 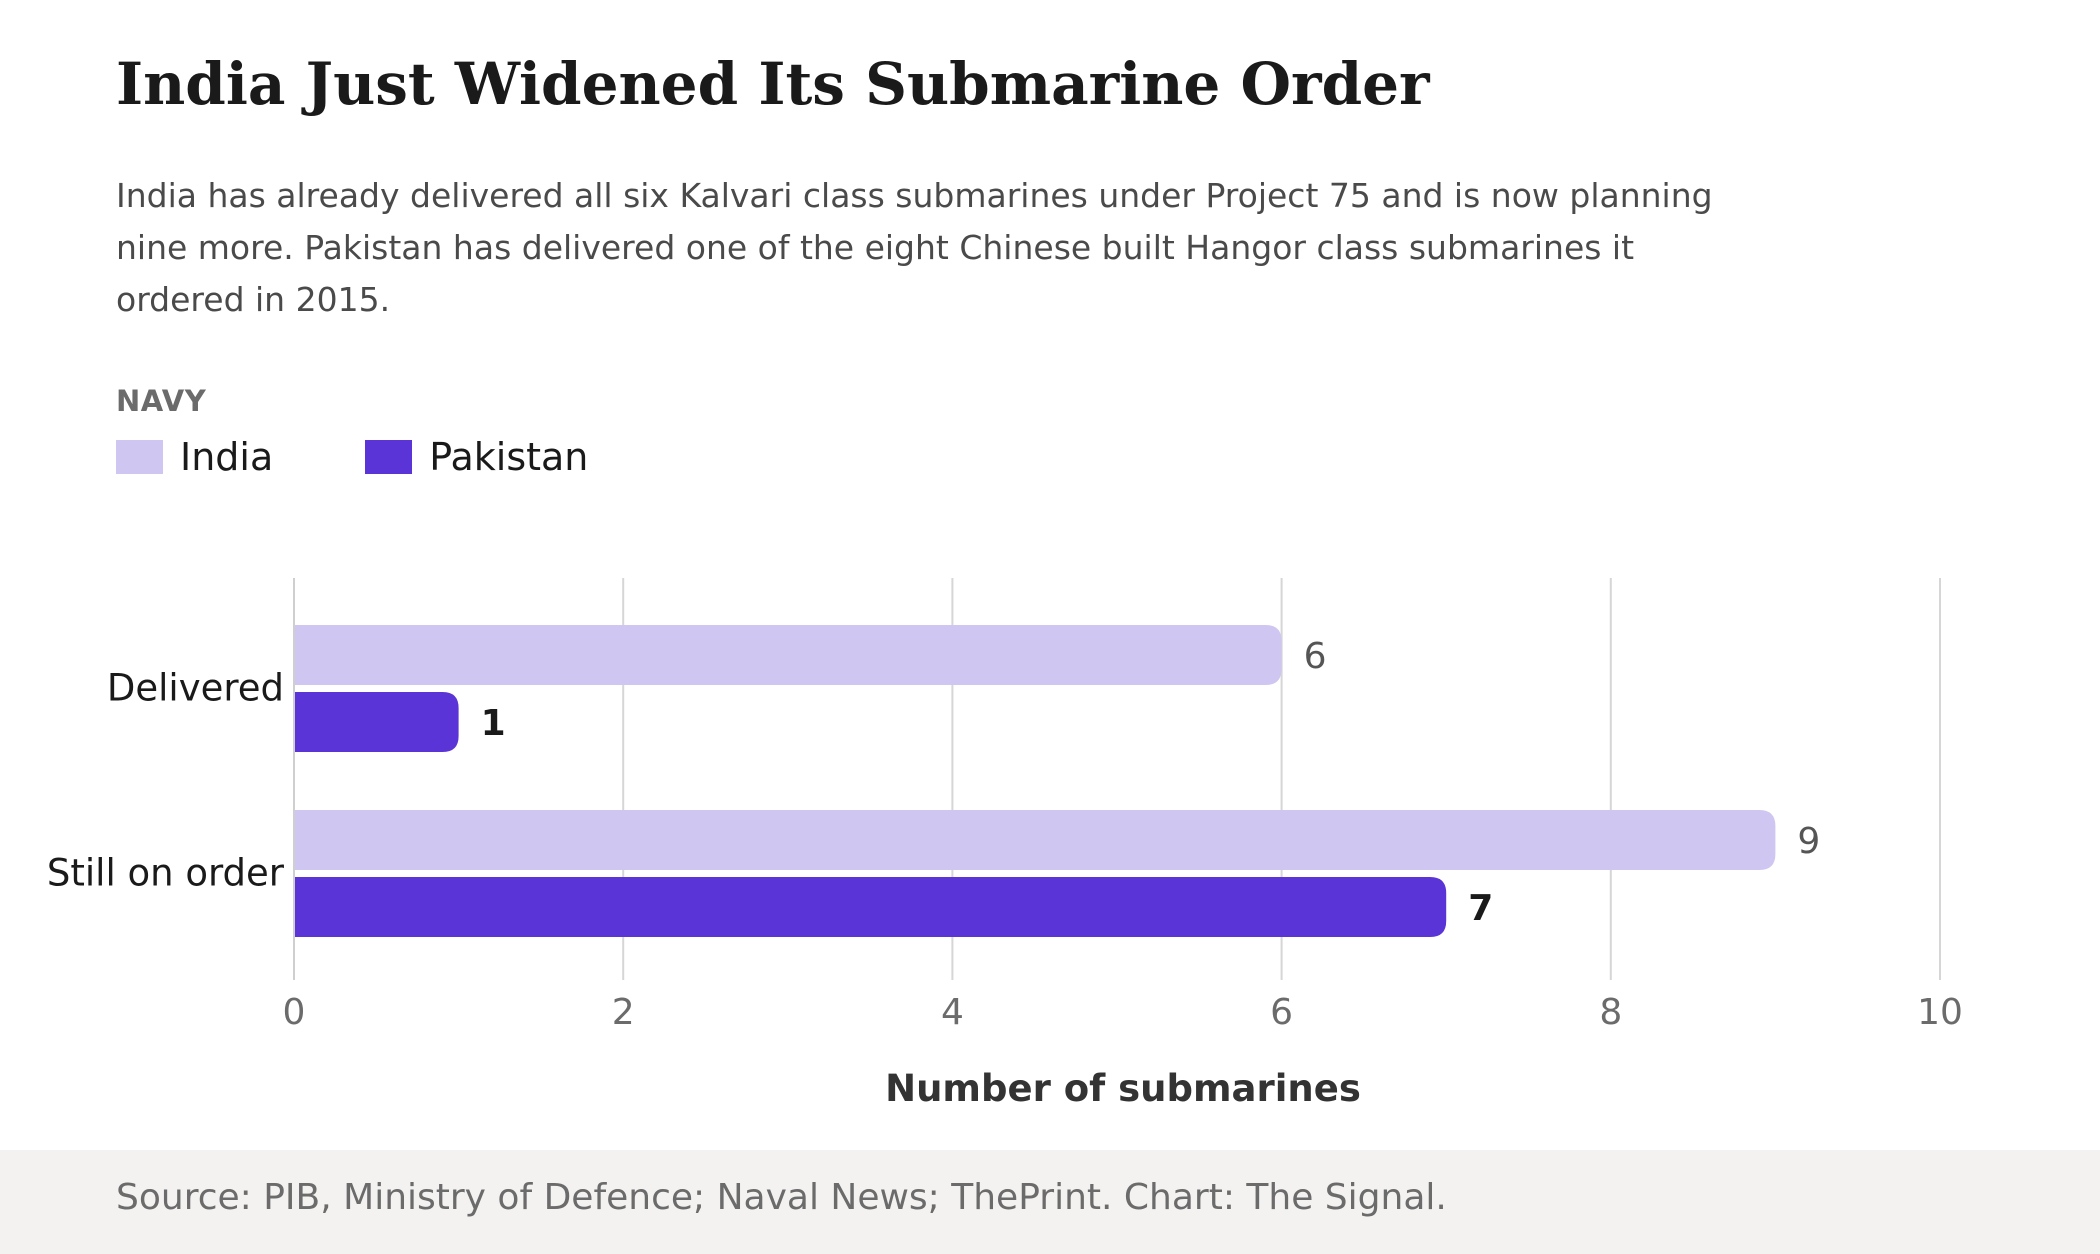 I want to click on legend-item-pakistan: Pakistan, so click(x=476, y=457).